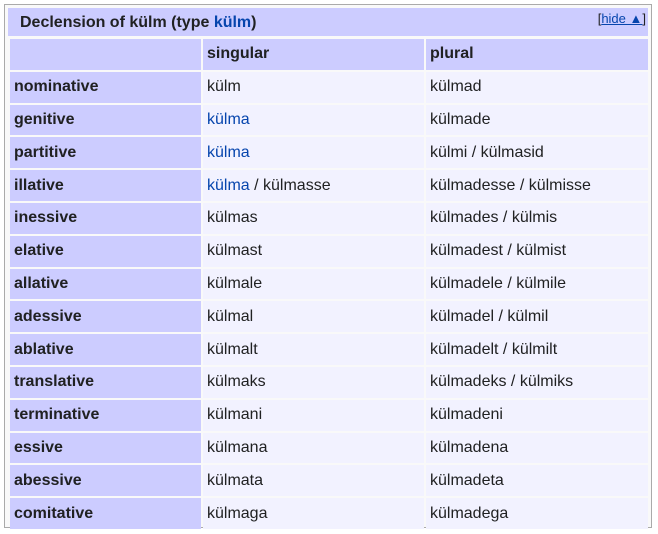 The width and height of the screenshot is (658, 534). I want to click on case-label: adessive, so click(105, 317).